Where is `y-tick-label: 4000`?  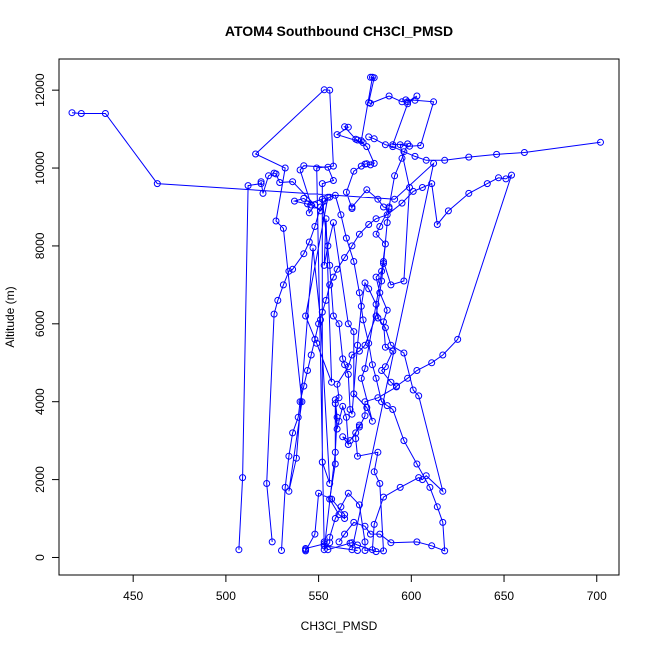 y-tick-label: 4000 is located at coordinates (40, 401).